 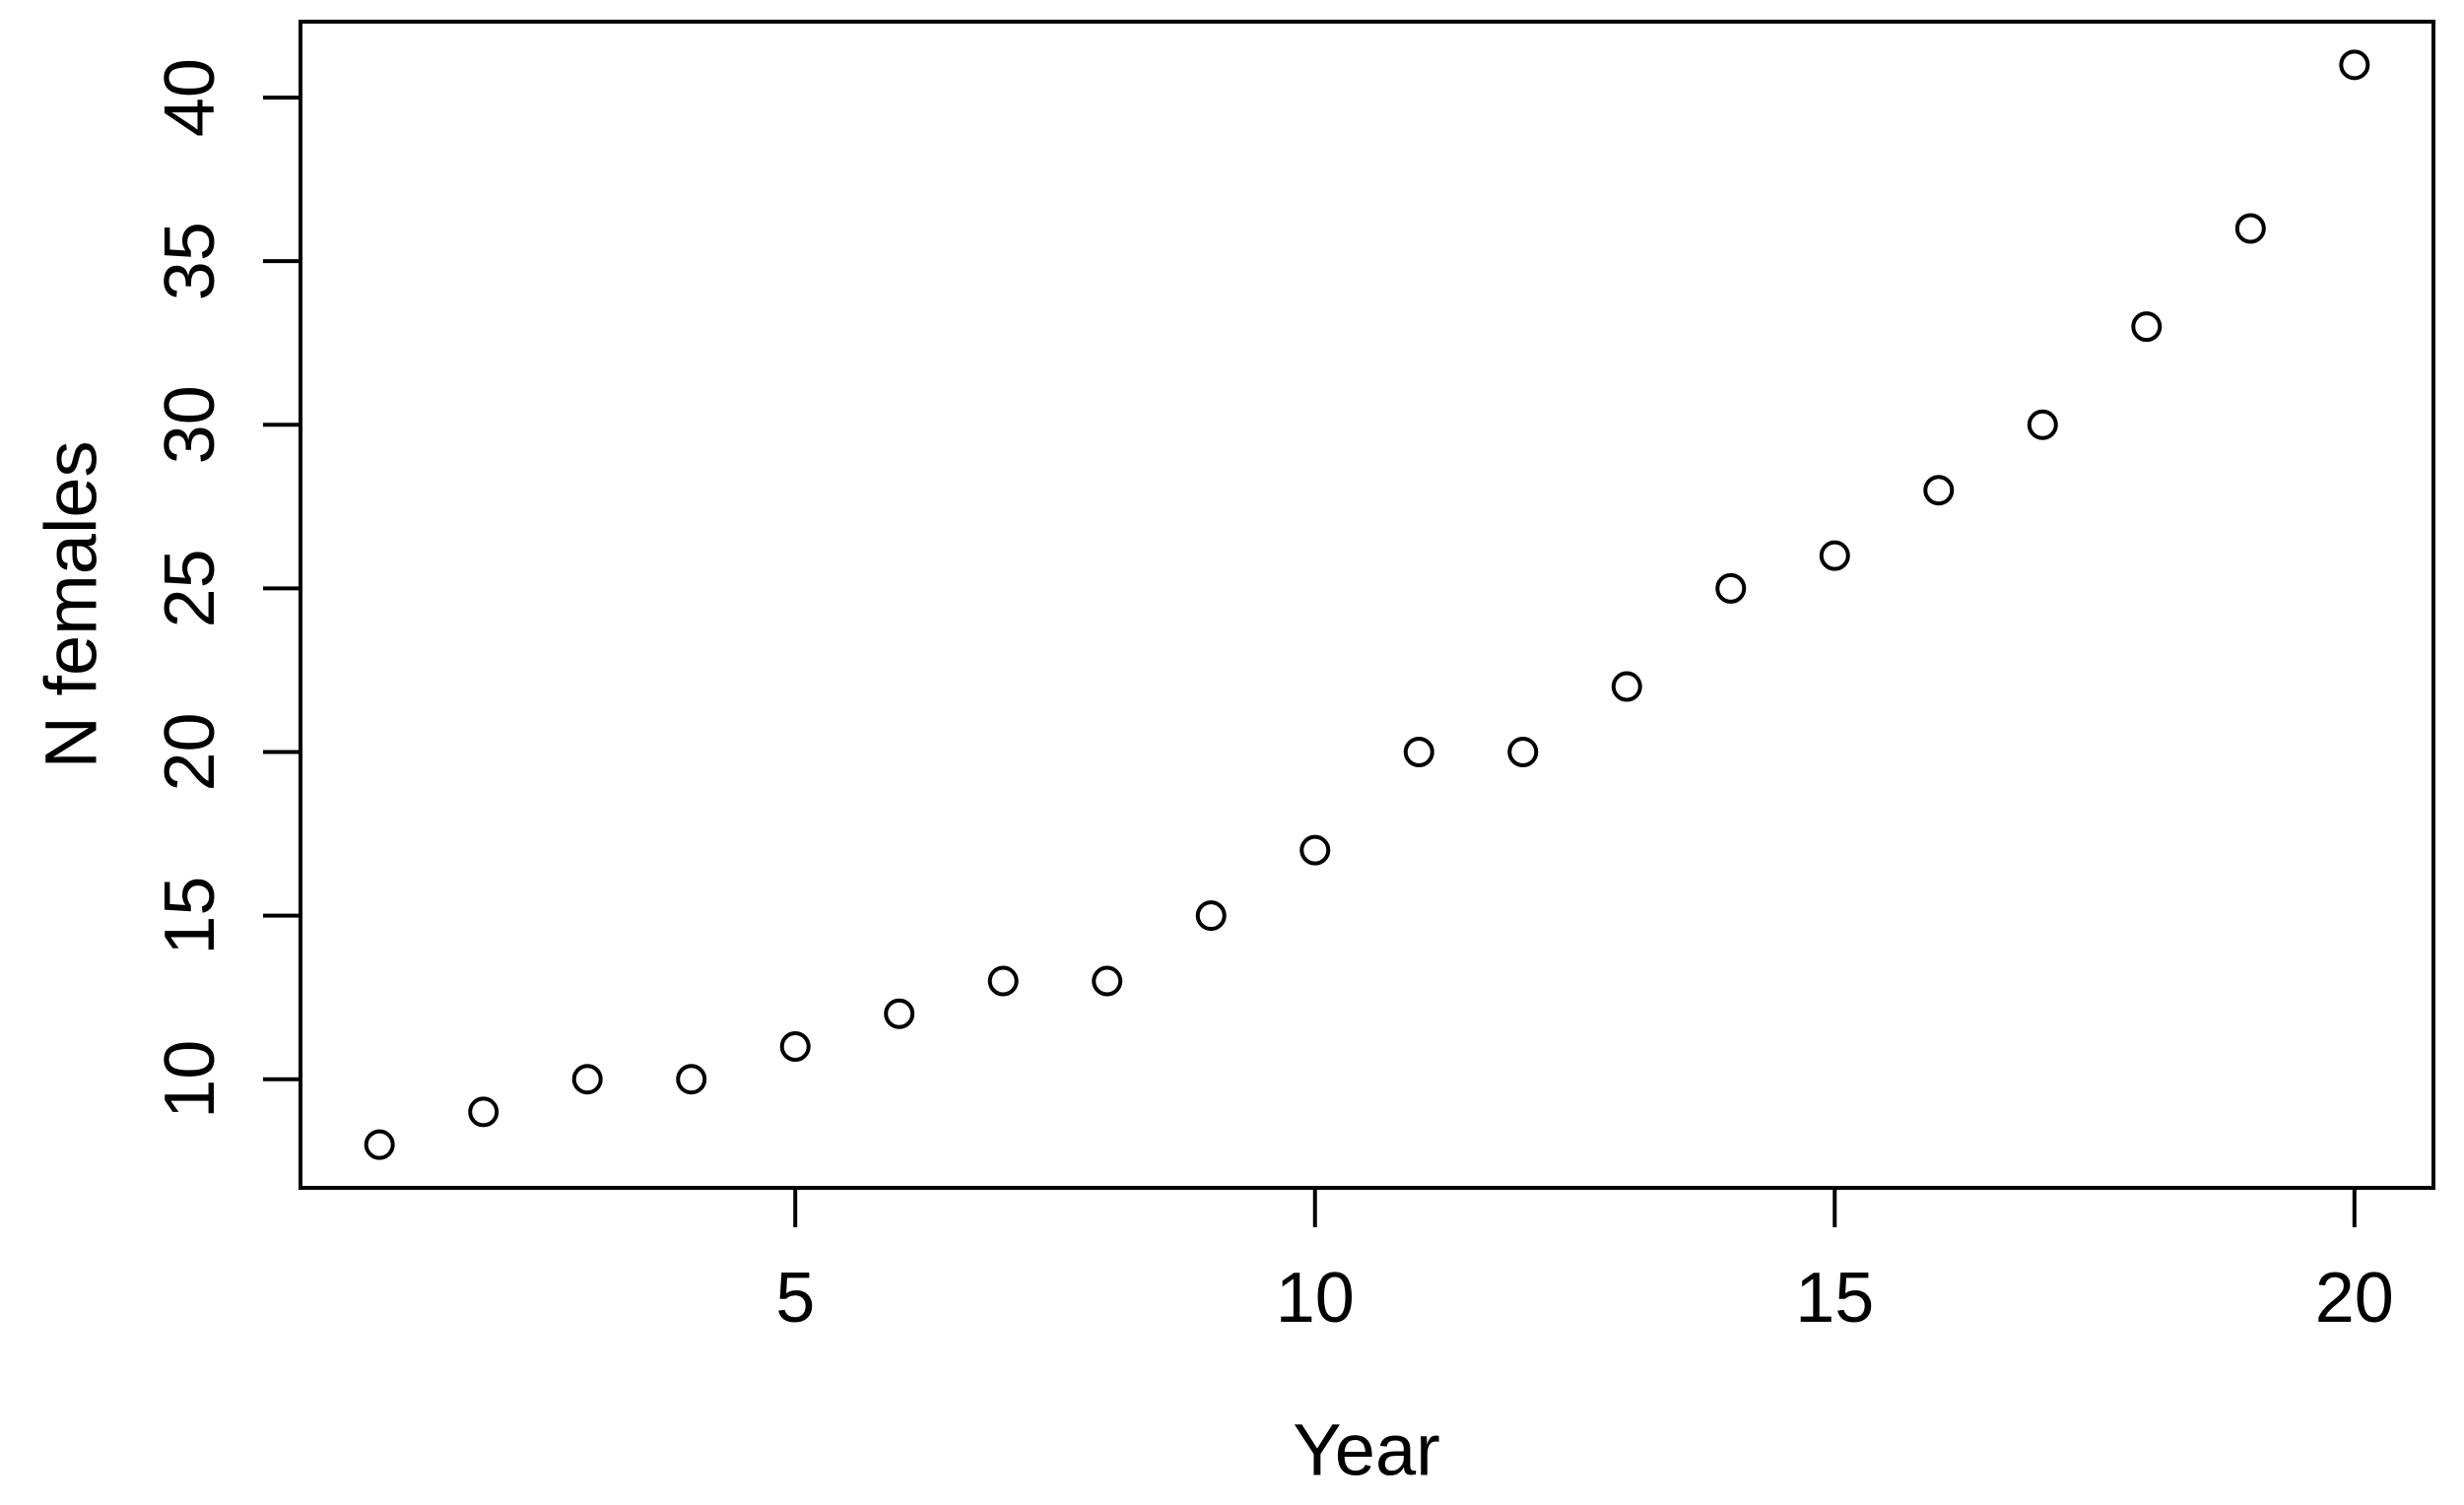 What do you see at coordinates (1835, 1298) in the screenshot?
I see `x-tick-label: 15` at bounding box center [1835, 1298].